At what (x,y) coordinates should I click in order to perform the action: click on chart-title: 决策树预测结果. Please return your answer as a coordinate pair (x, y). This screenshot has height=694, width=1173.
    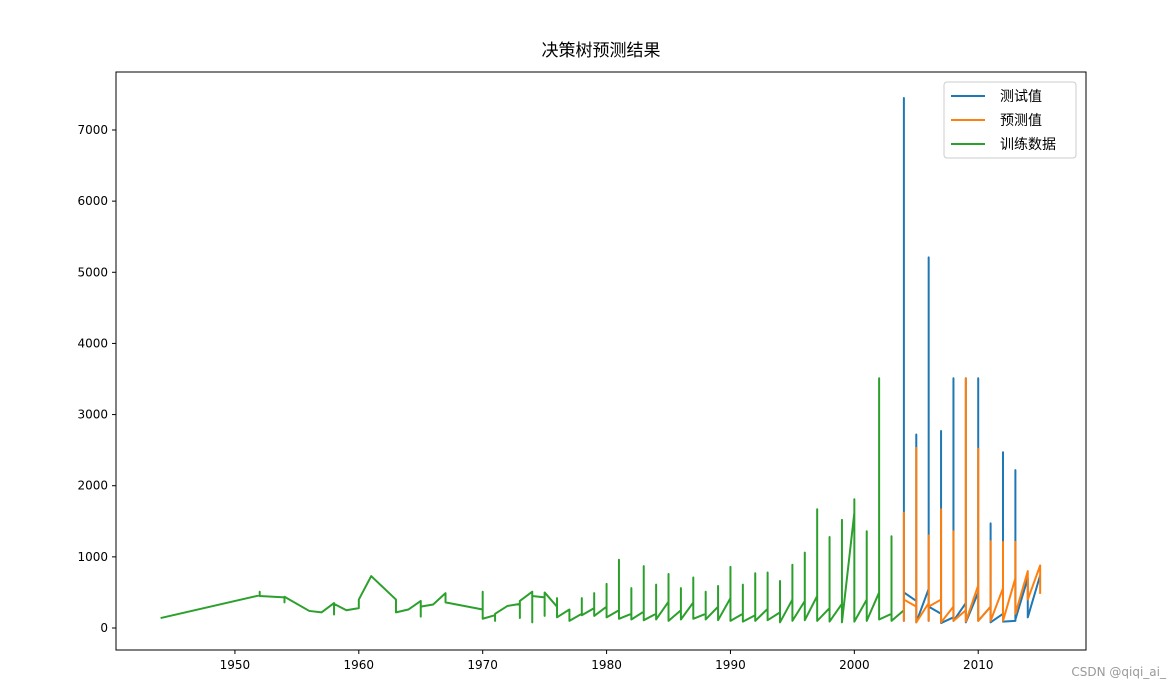
    Looking at the image, I should click on (601, 51).